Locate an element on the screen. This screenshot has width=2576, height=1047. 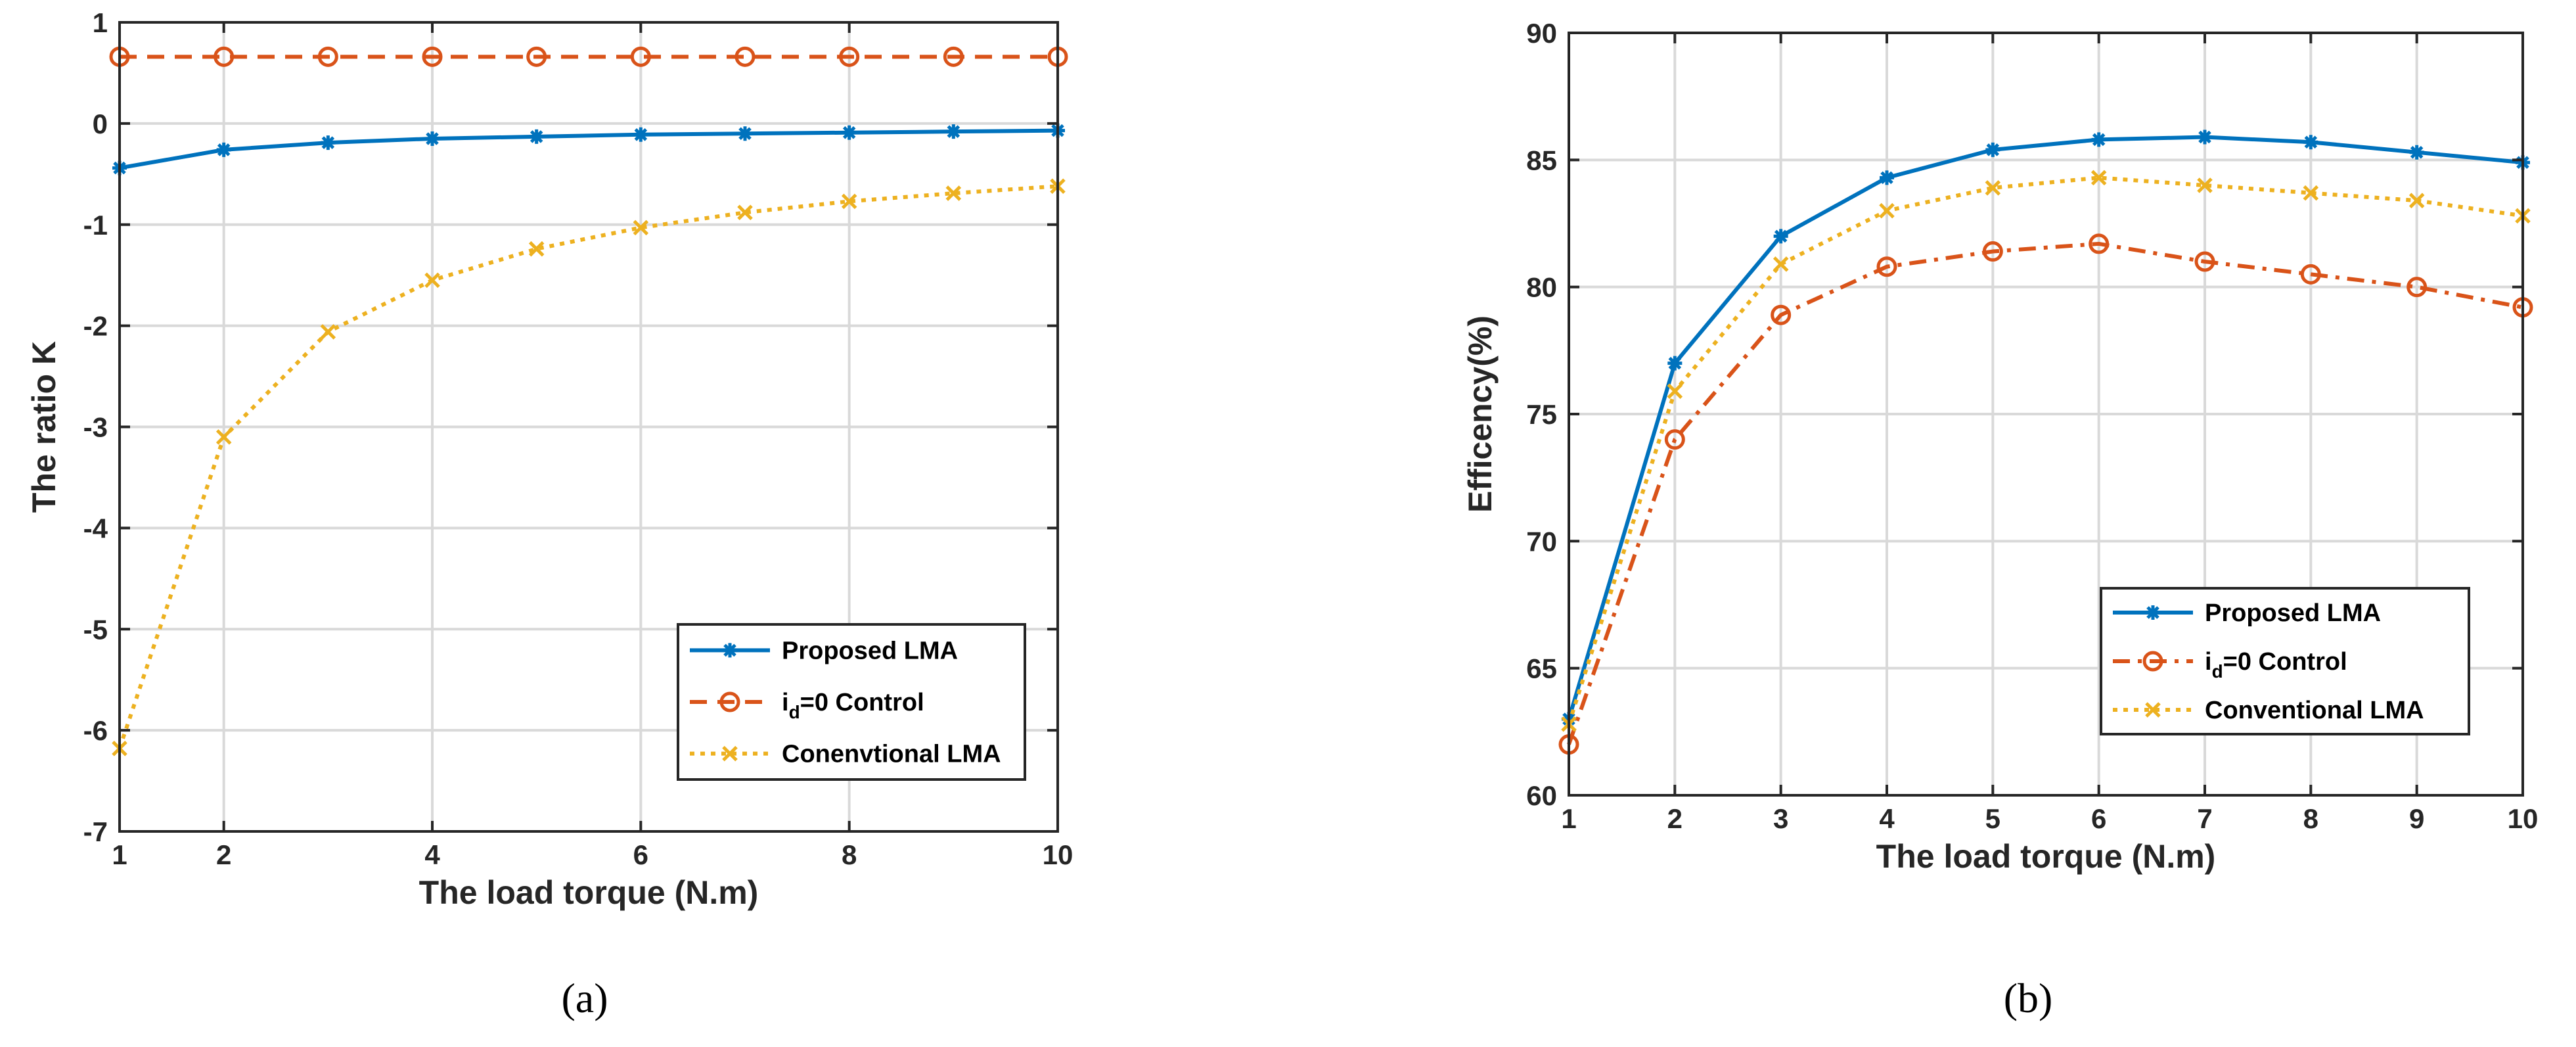
legend-label-main: Proposed LMA is located at coordinates (2293, 613).